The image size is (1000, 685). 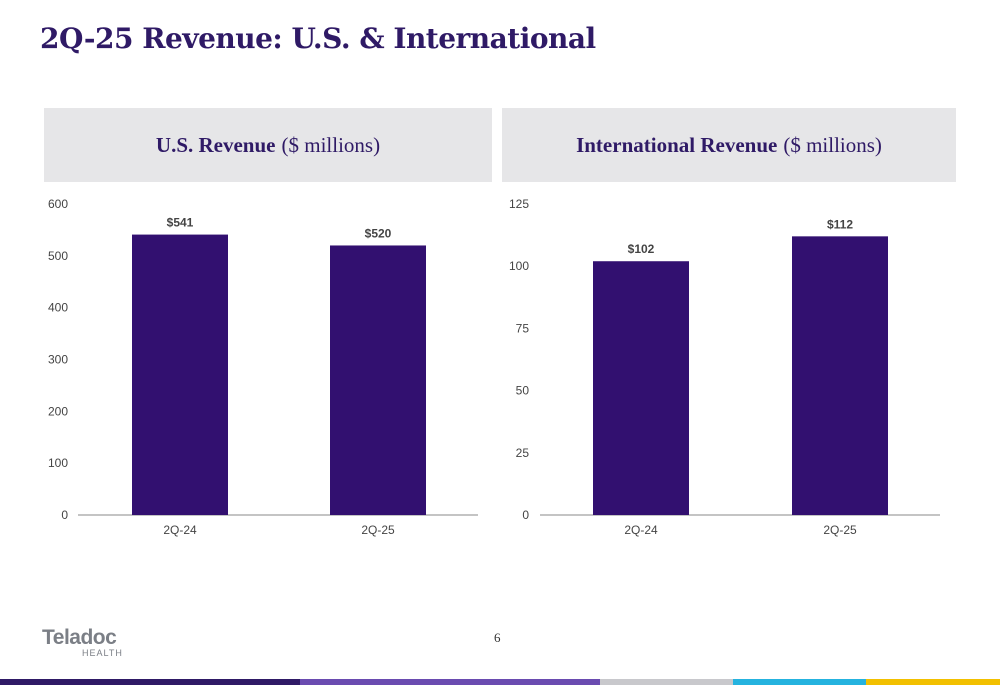 I want to click on us-y-tick-label: 500, so click(x=58, y=256).